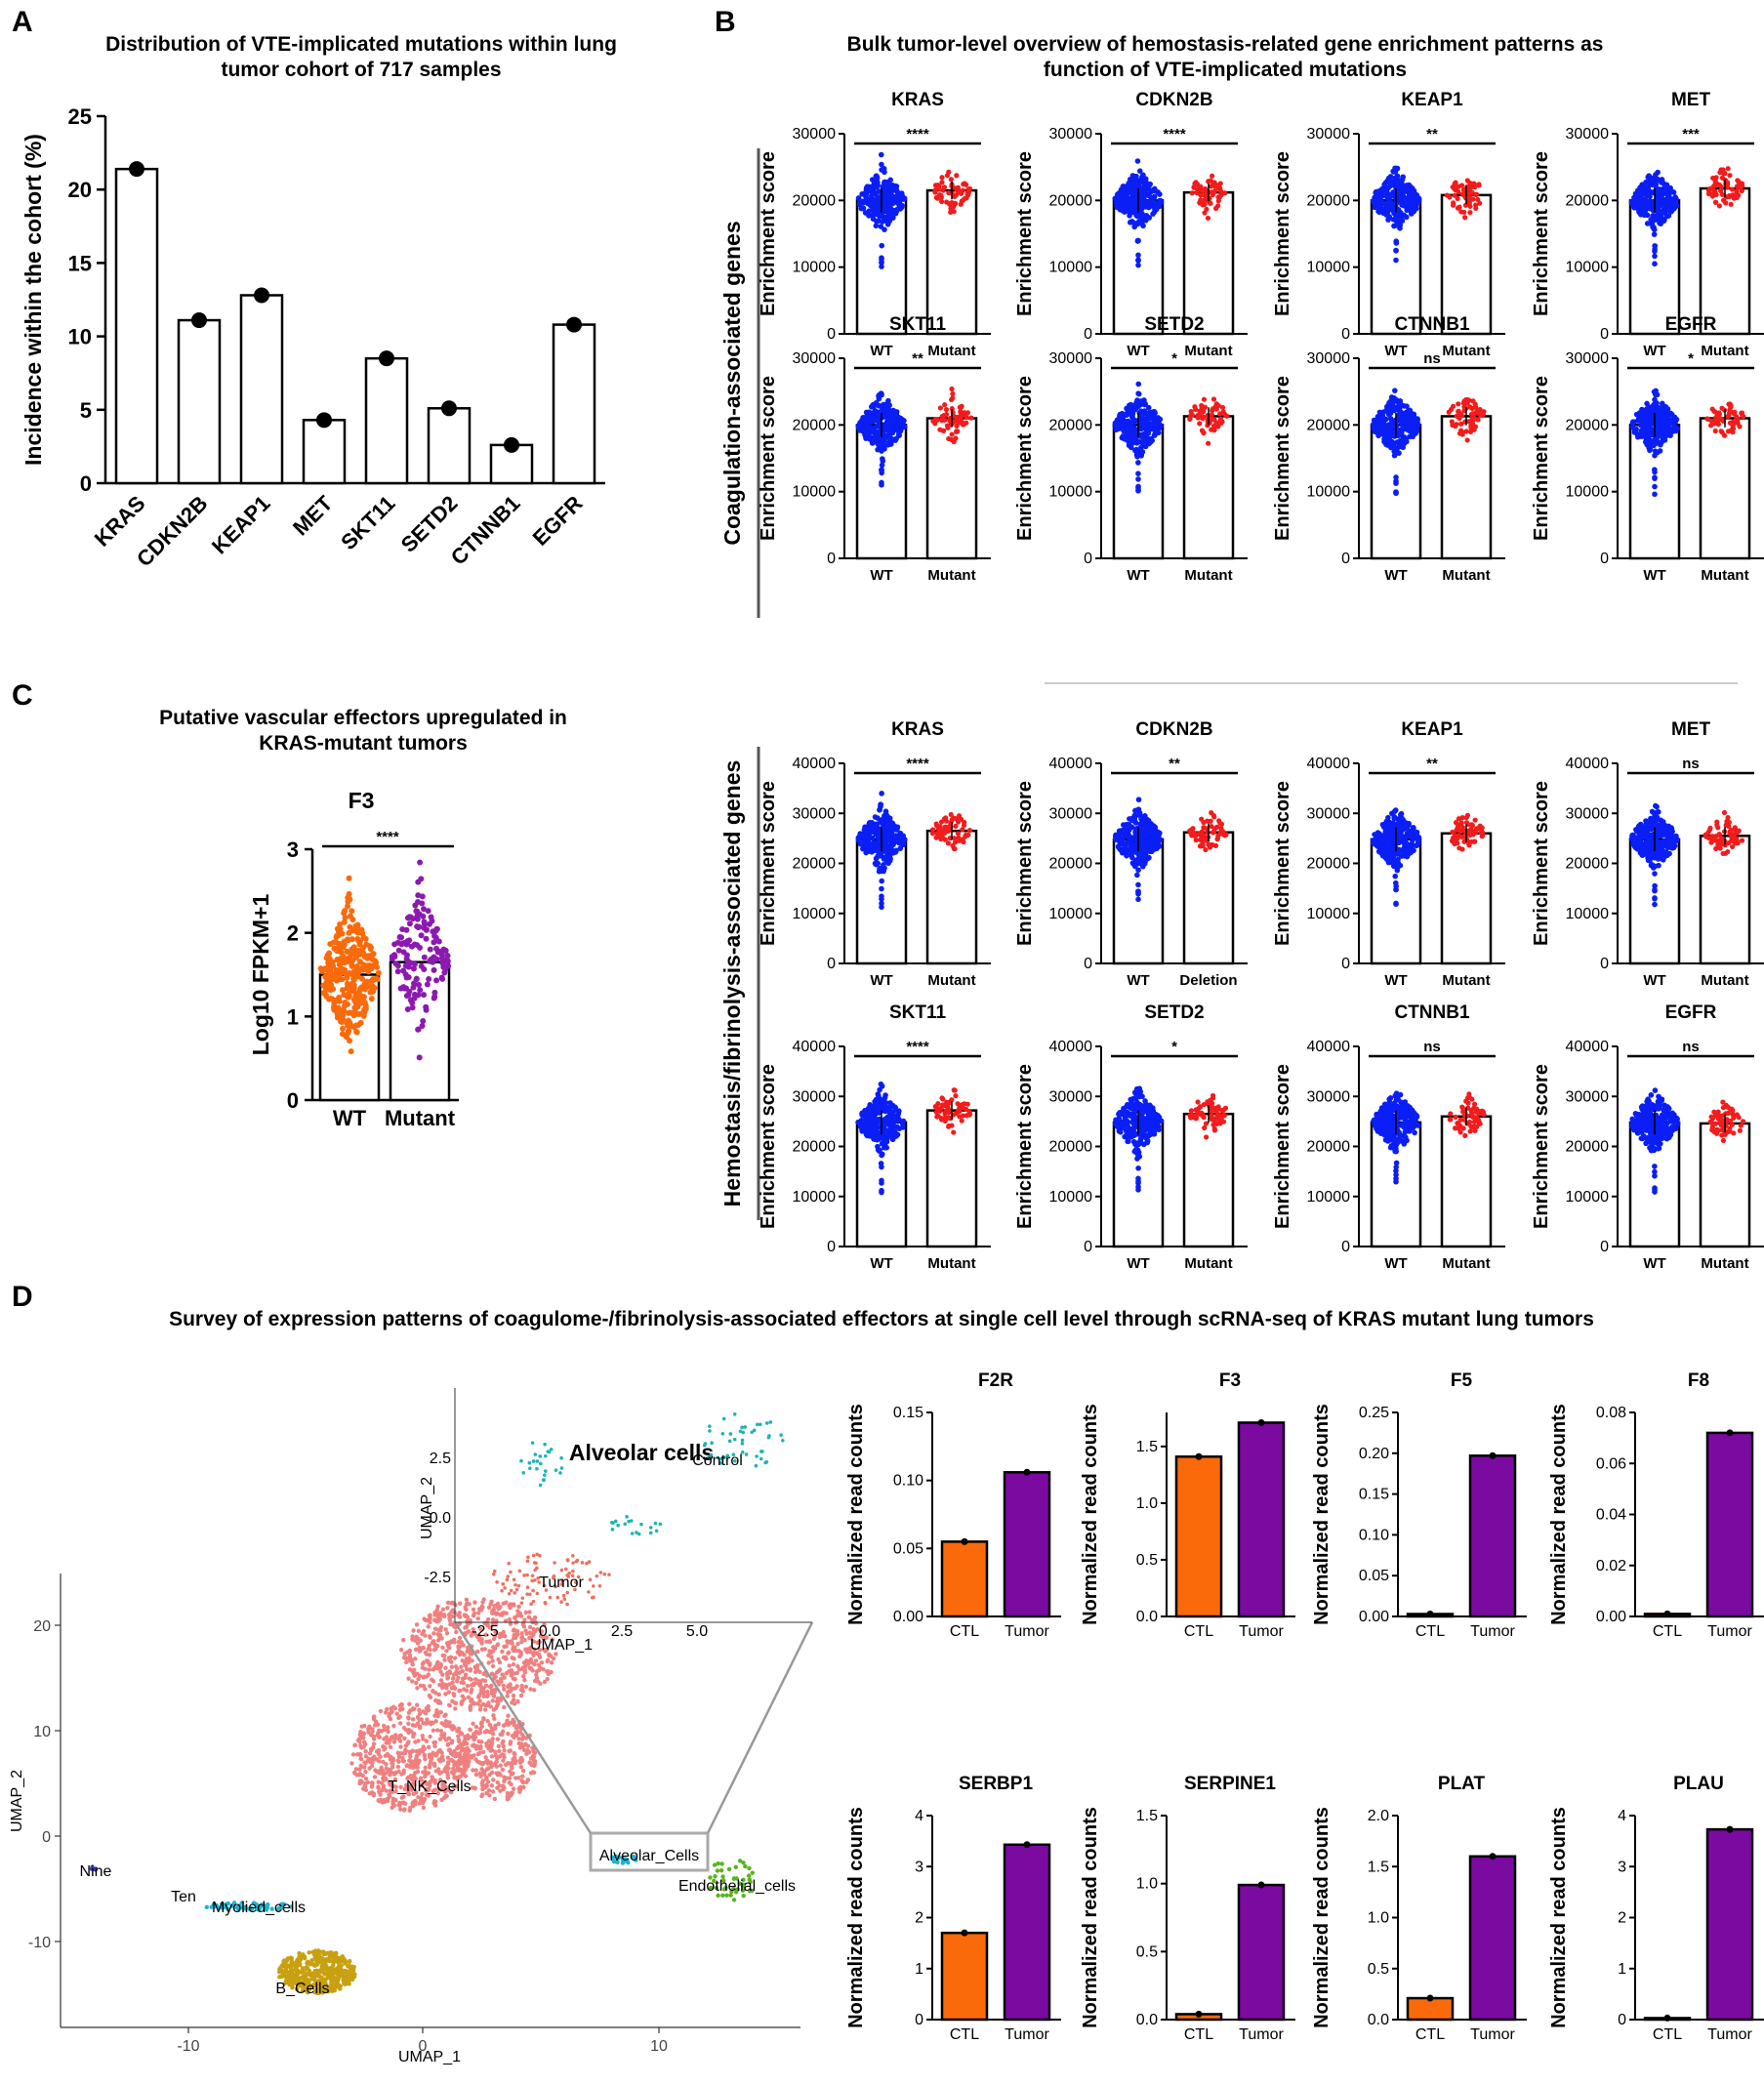 The image size is (1764, 2085). Describe the element at coordinates (1174, 1012) in the screenshot. I see `chart-b-panel-title: SETD2` at that location.